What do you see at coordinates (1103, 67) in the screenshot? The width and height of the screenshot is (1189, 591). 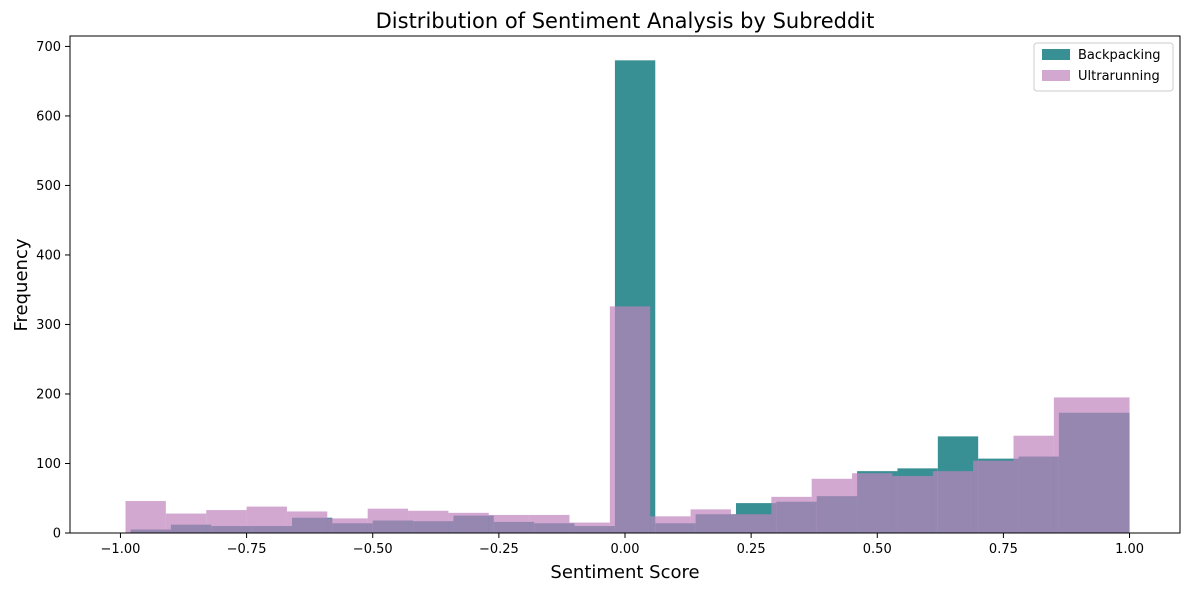 I see `legend: Backpacking Ultrarunning` at bounding box center [1103, 67].